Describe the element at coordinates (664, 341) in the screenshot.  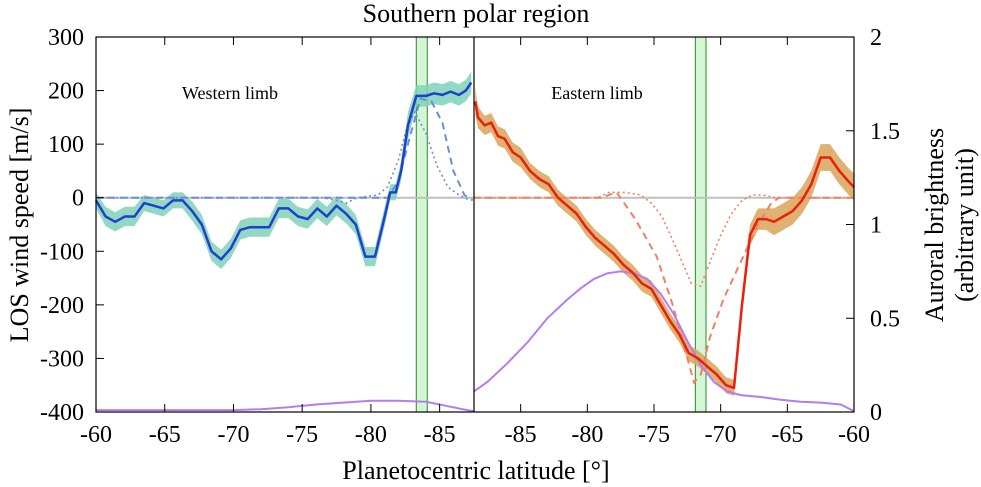
I see `east-auroral-brightness-line` at that location.